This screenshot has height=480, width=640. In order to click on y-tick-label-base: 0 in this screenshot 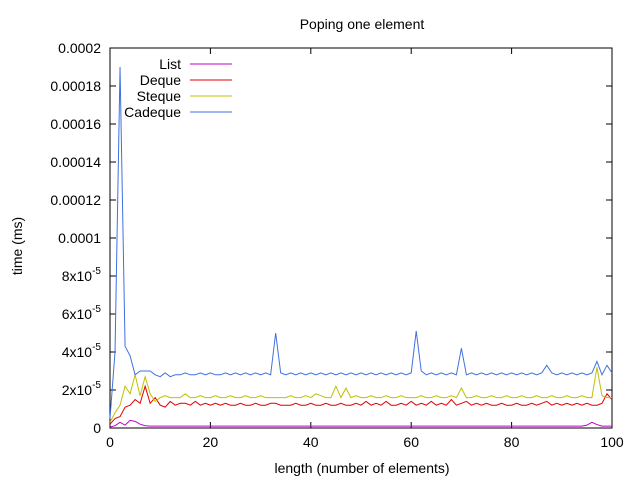, I will do `click(97, 428)`.